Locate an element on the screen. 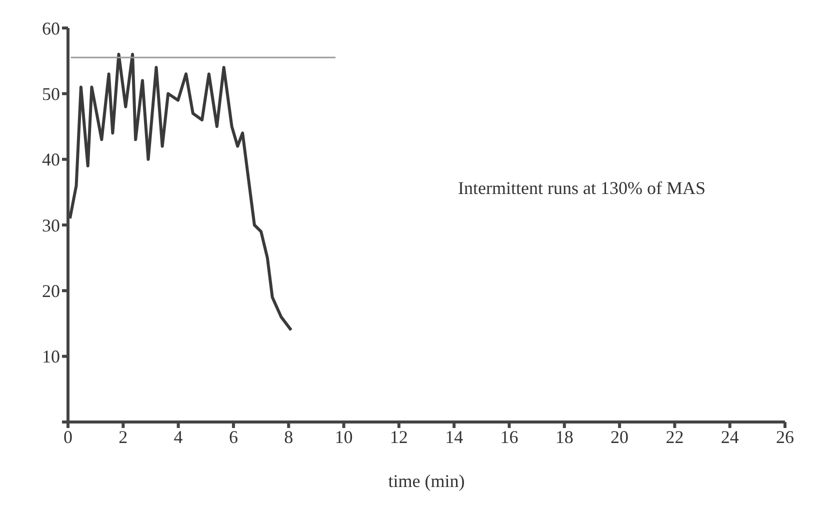  y-tick-label: 20 is located at coordinates (51, 291).